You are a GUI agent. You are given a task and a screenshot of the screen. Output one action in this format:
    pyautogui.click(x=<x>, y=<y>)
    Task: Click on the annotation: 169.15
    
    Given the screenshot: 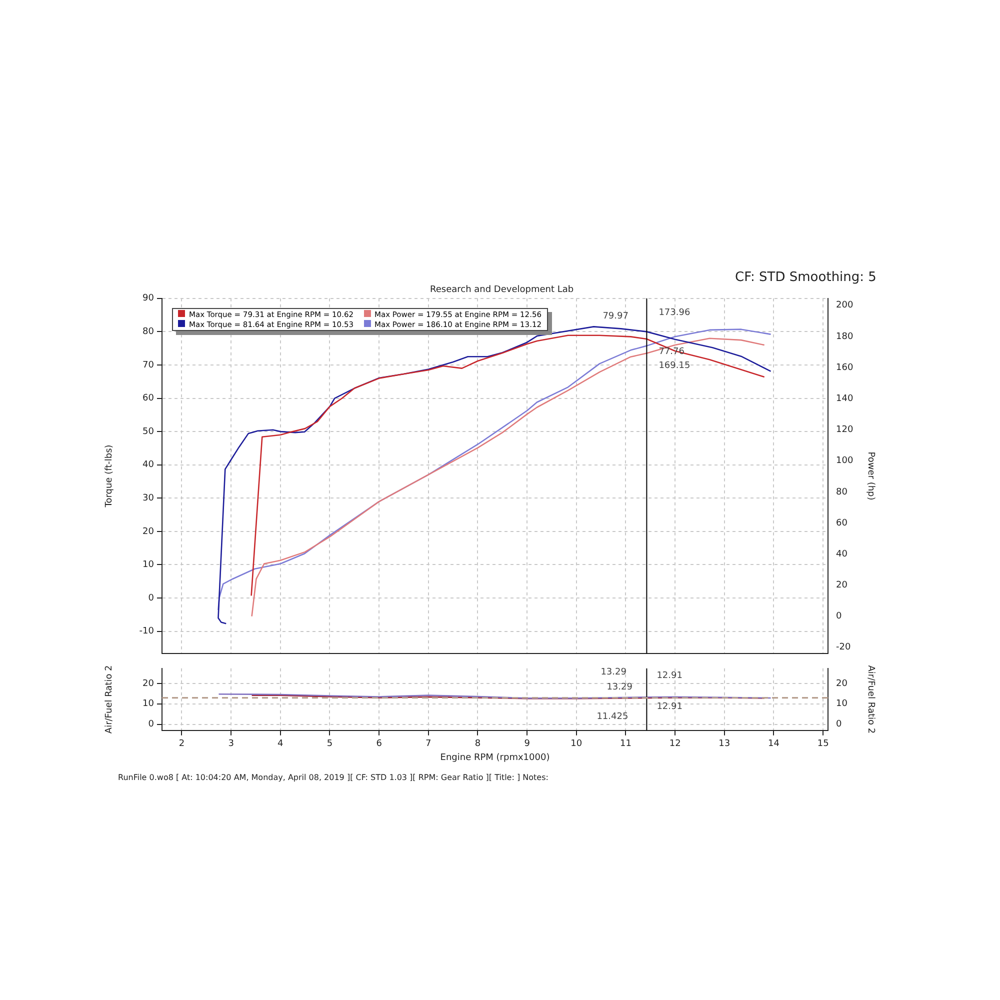 What is the action you would take?
    pyautogui.click(x=674, y=366)
    